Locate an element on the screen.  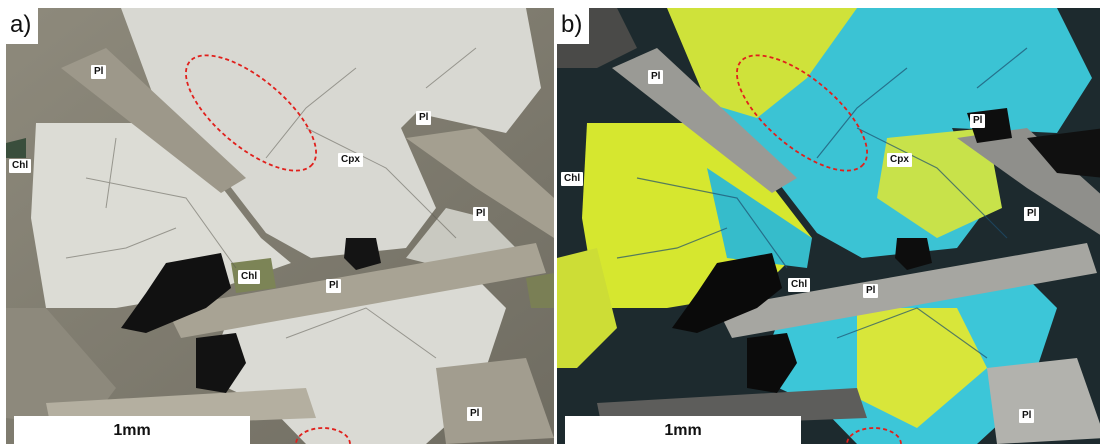
panel-a-label: a) is located at coordinates (22, 26).